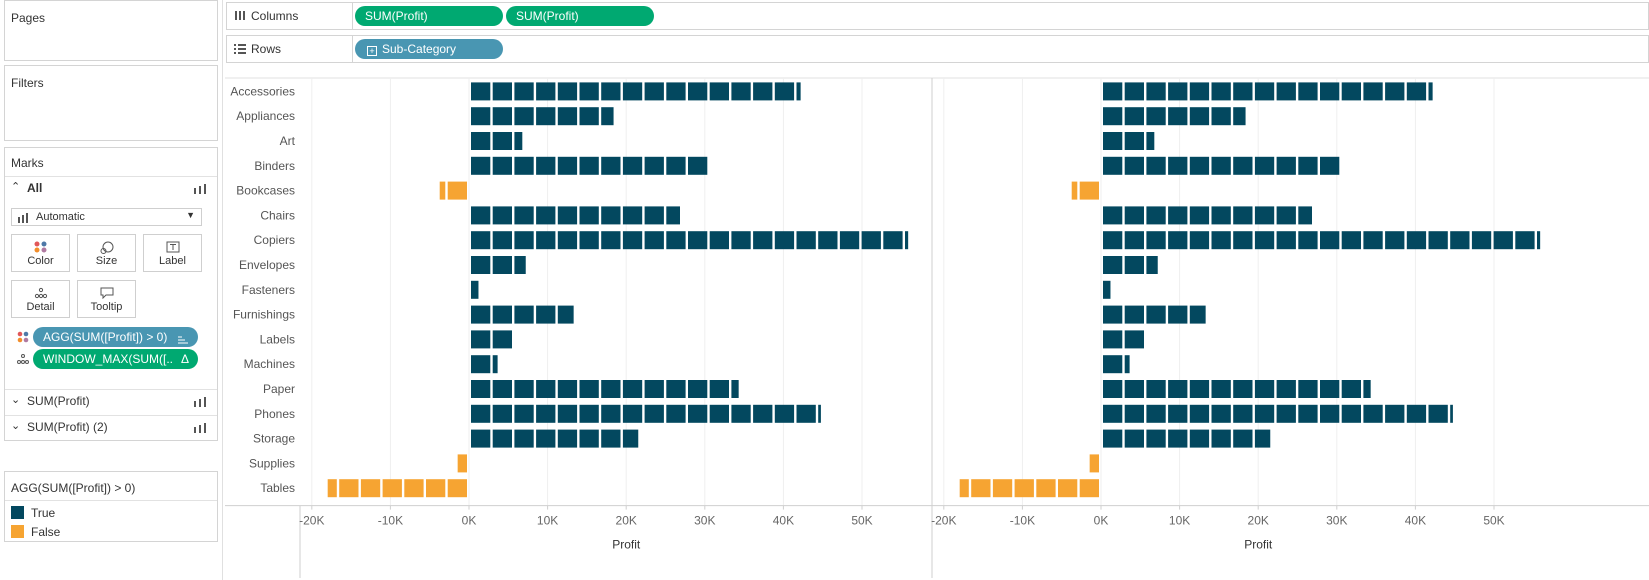 This screenshot has width=1649, height=580. I want to click on category-label: Furnishings, so click(264, 315).